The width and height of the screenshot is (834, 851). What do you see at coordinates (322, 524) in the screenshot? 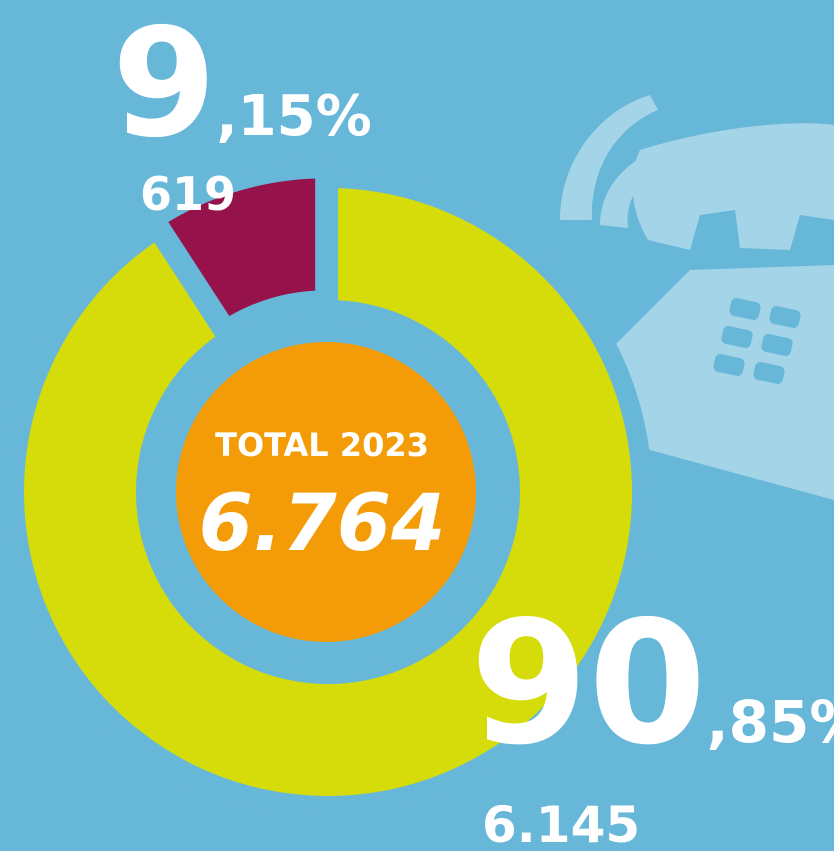
I see `total-label: 6.764` at bounding box center [322, 524].